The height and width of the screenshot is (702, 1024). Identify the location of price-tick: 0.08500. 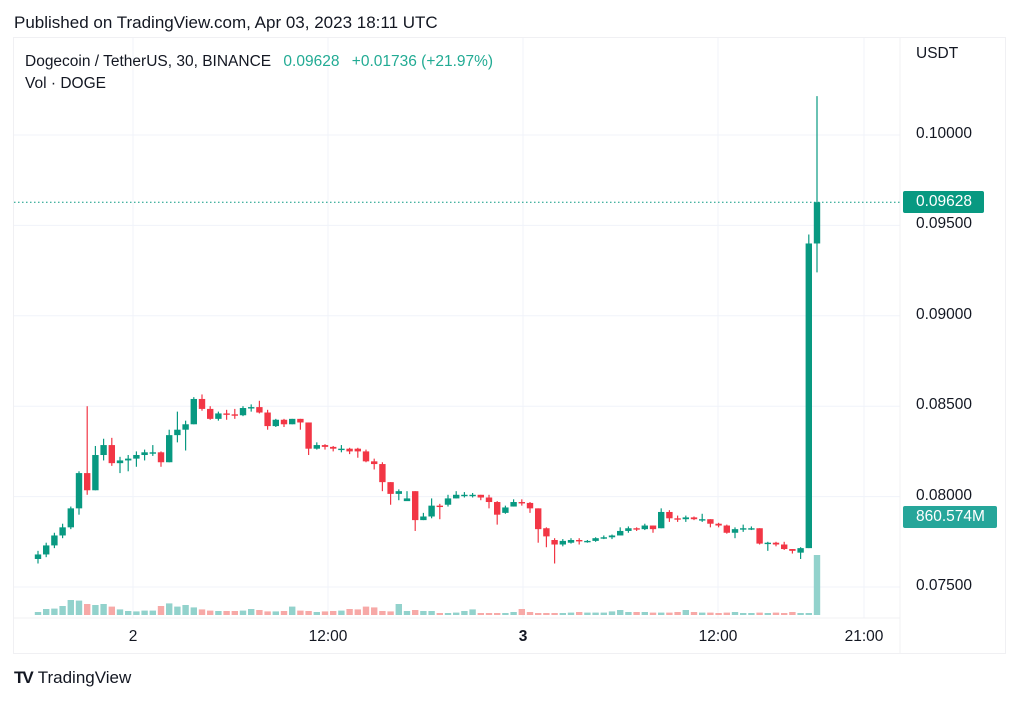
(944, 405).